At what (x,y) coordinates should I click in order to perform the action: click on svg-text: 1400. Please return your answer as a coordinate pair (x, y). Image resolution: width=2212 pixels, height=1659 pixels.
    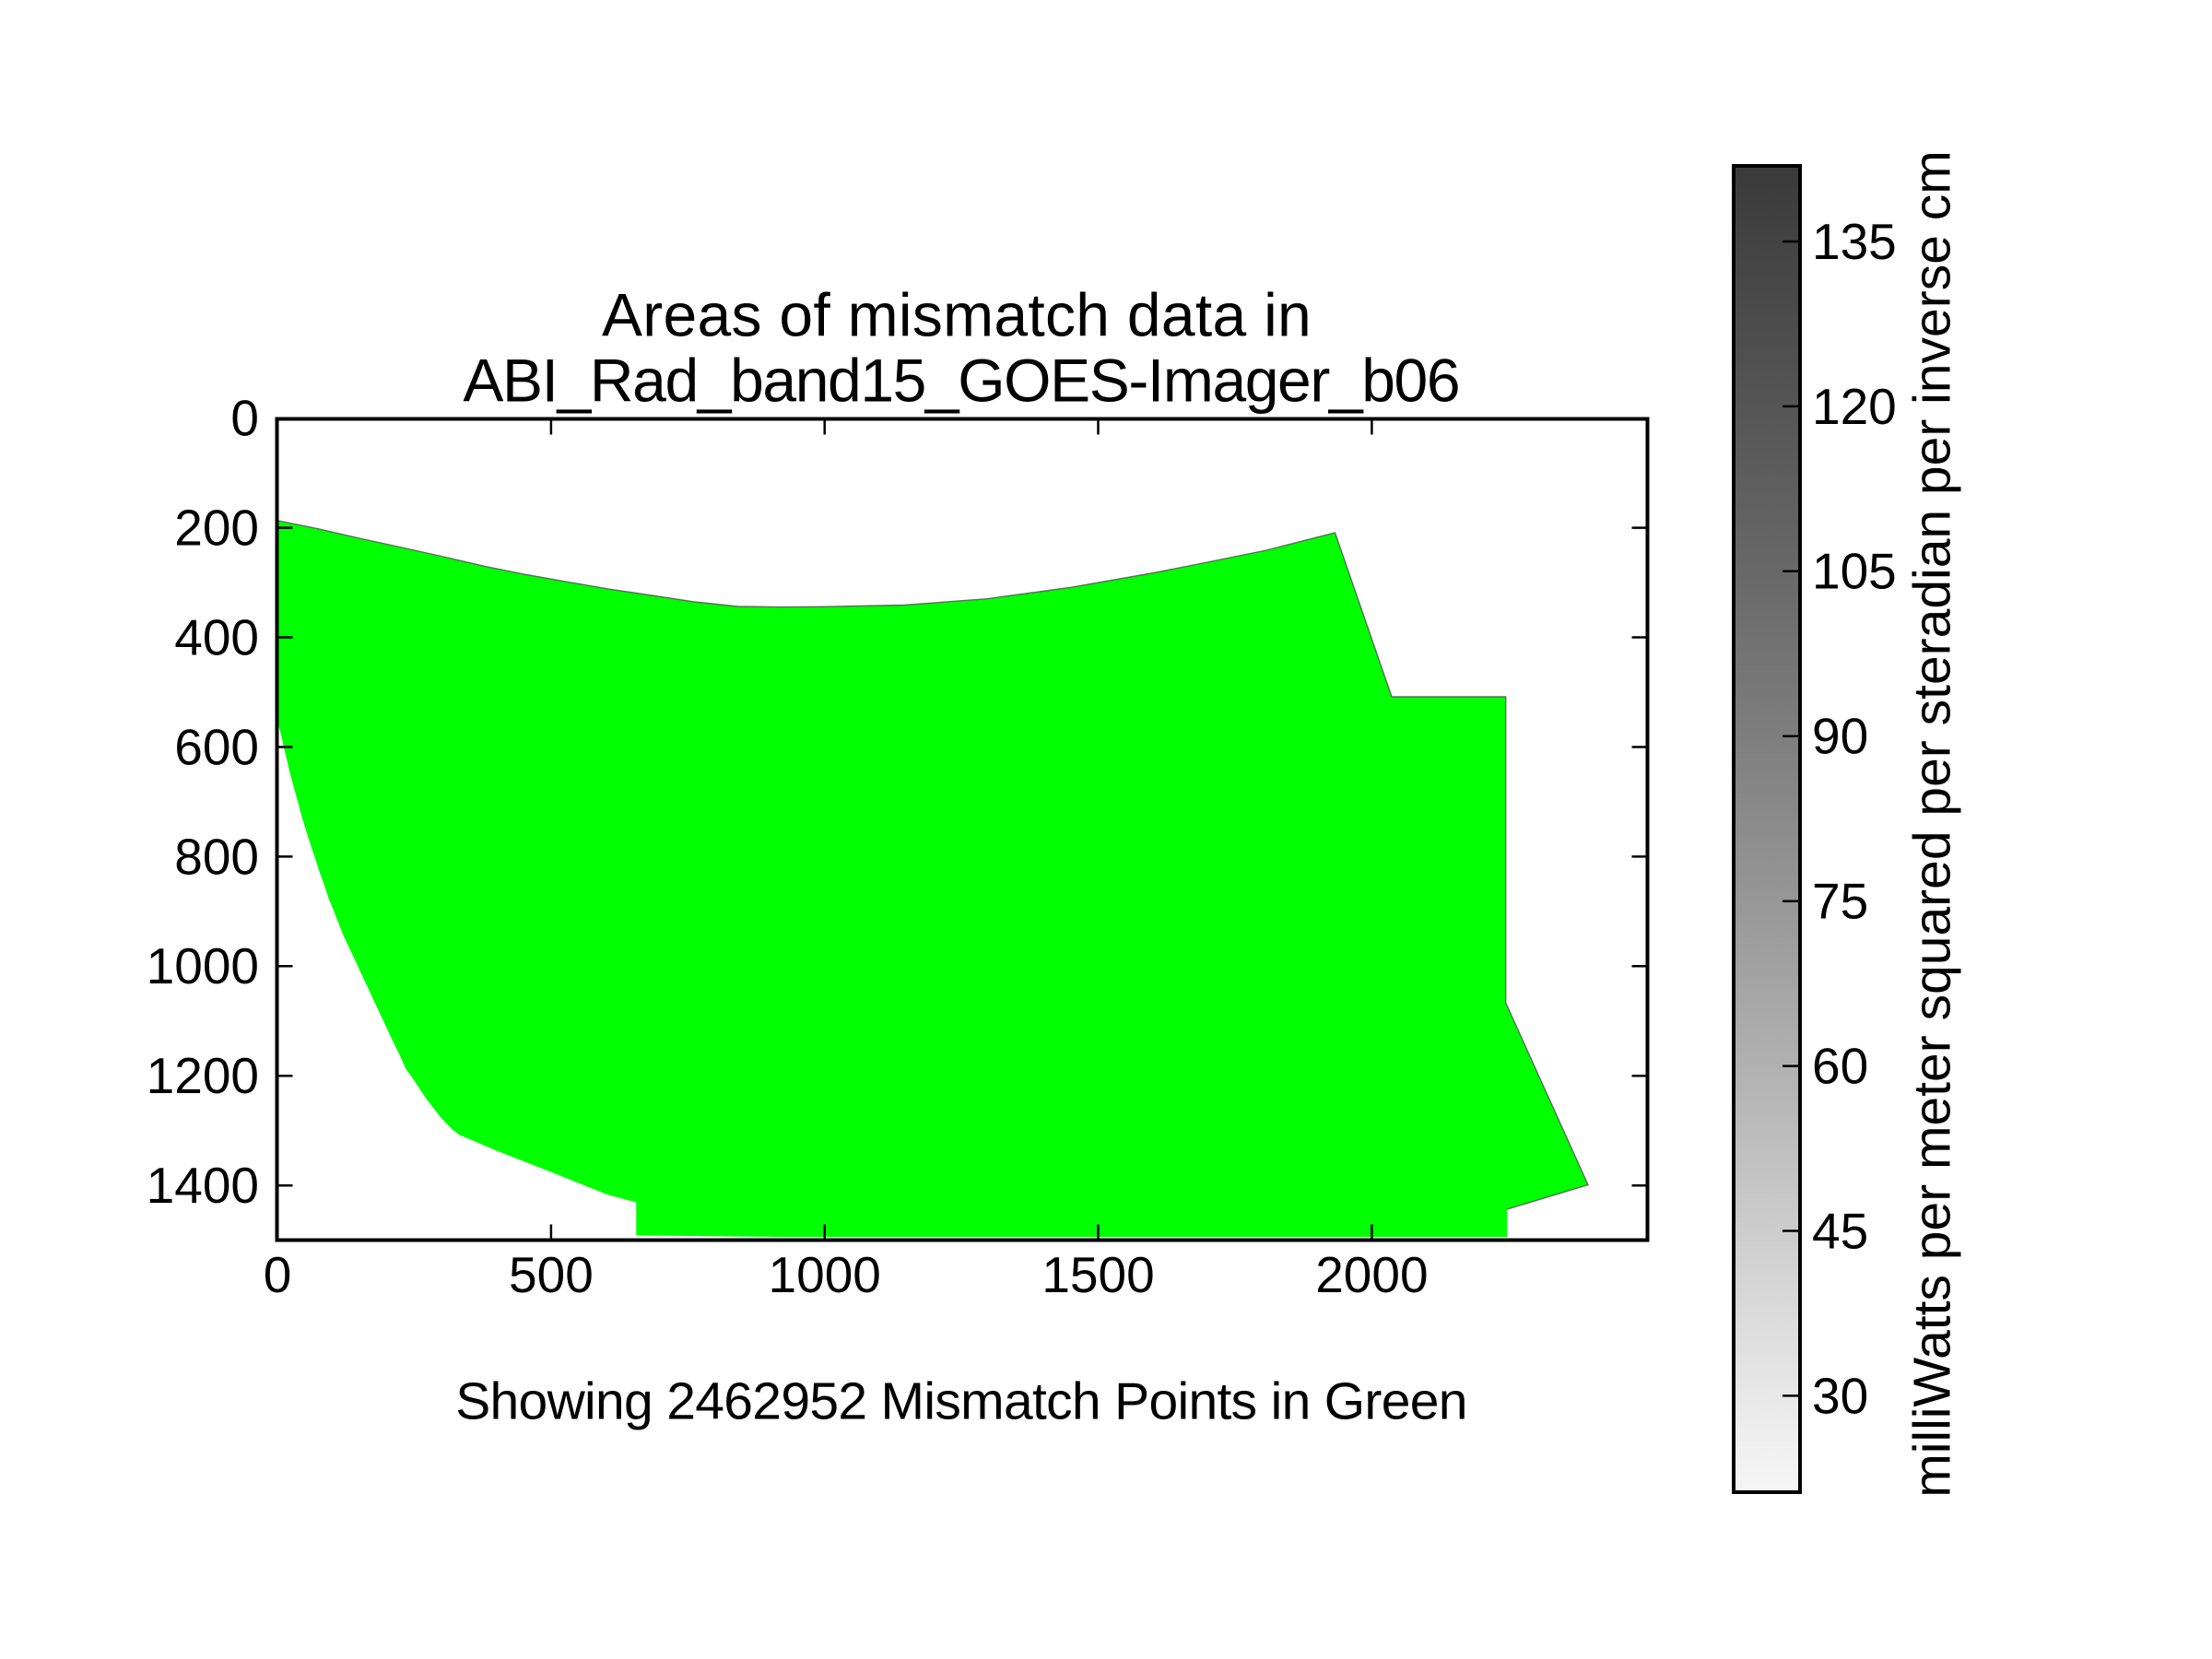
    Looking at the image, I should click on (203, 1185).